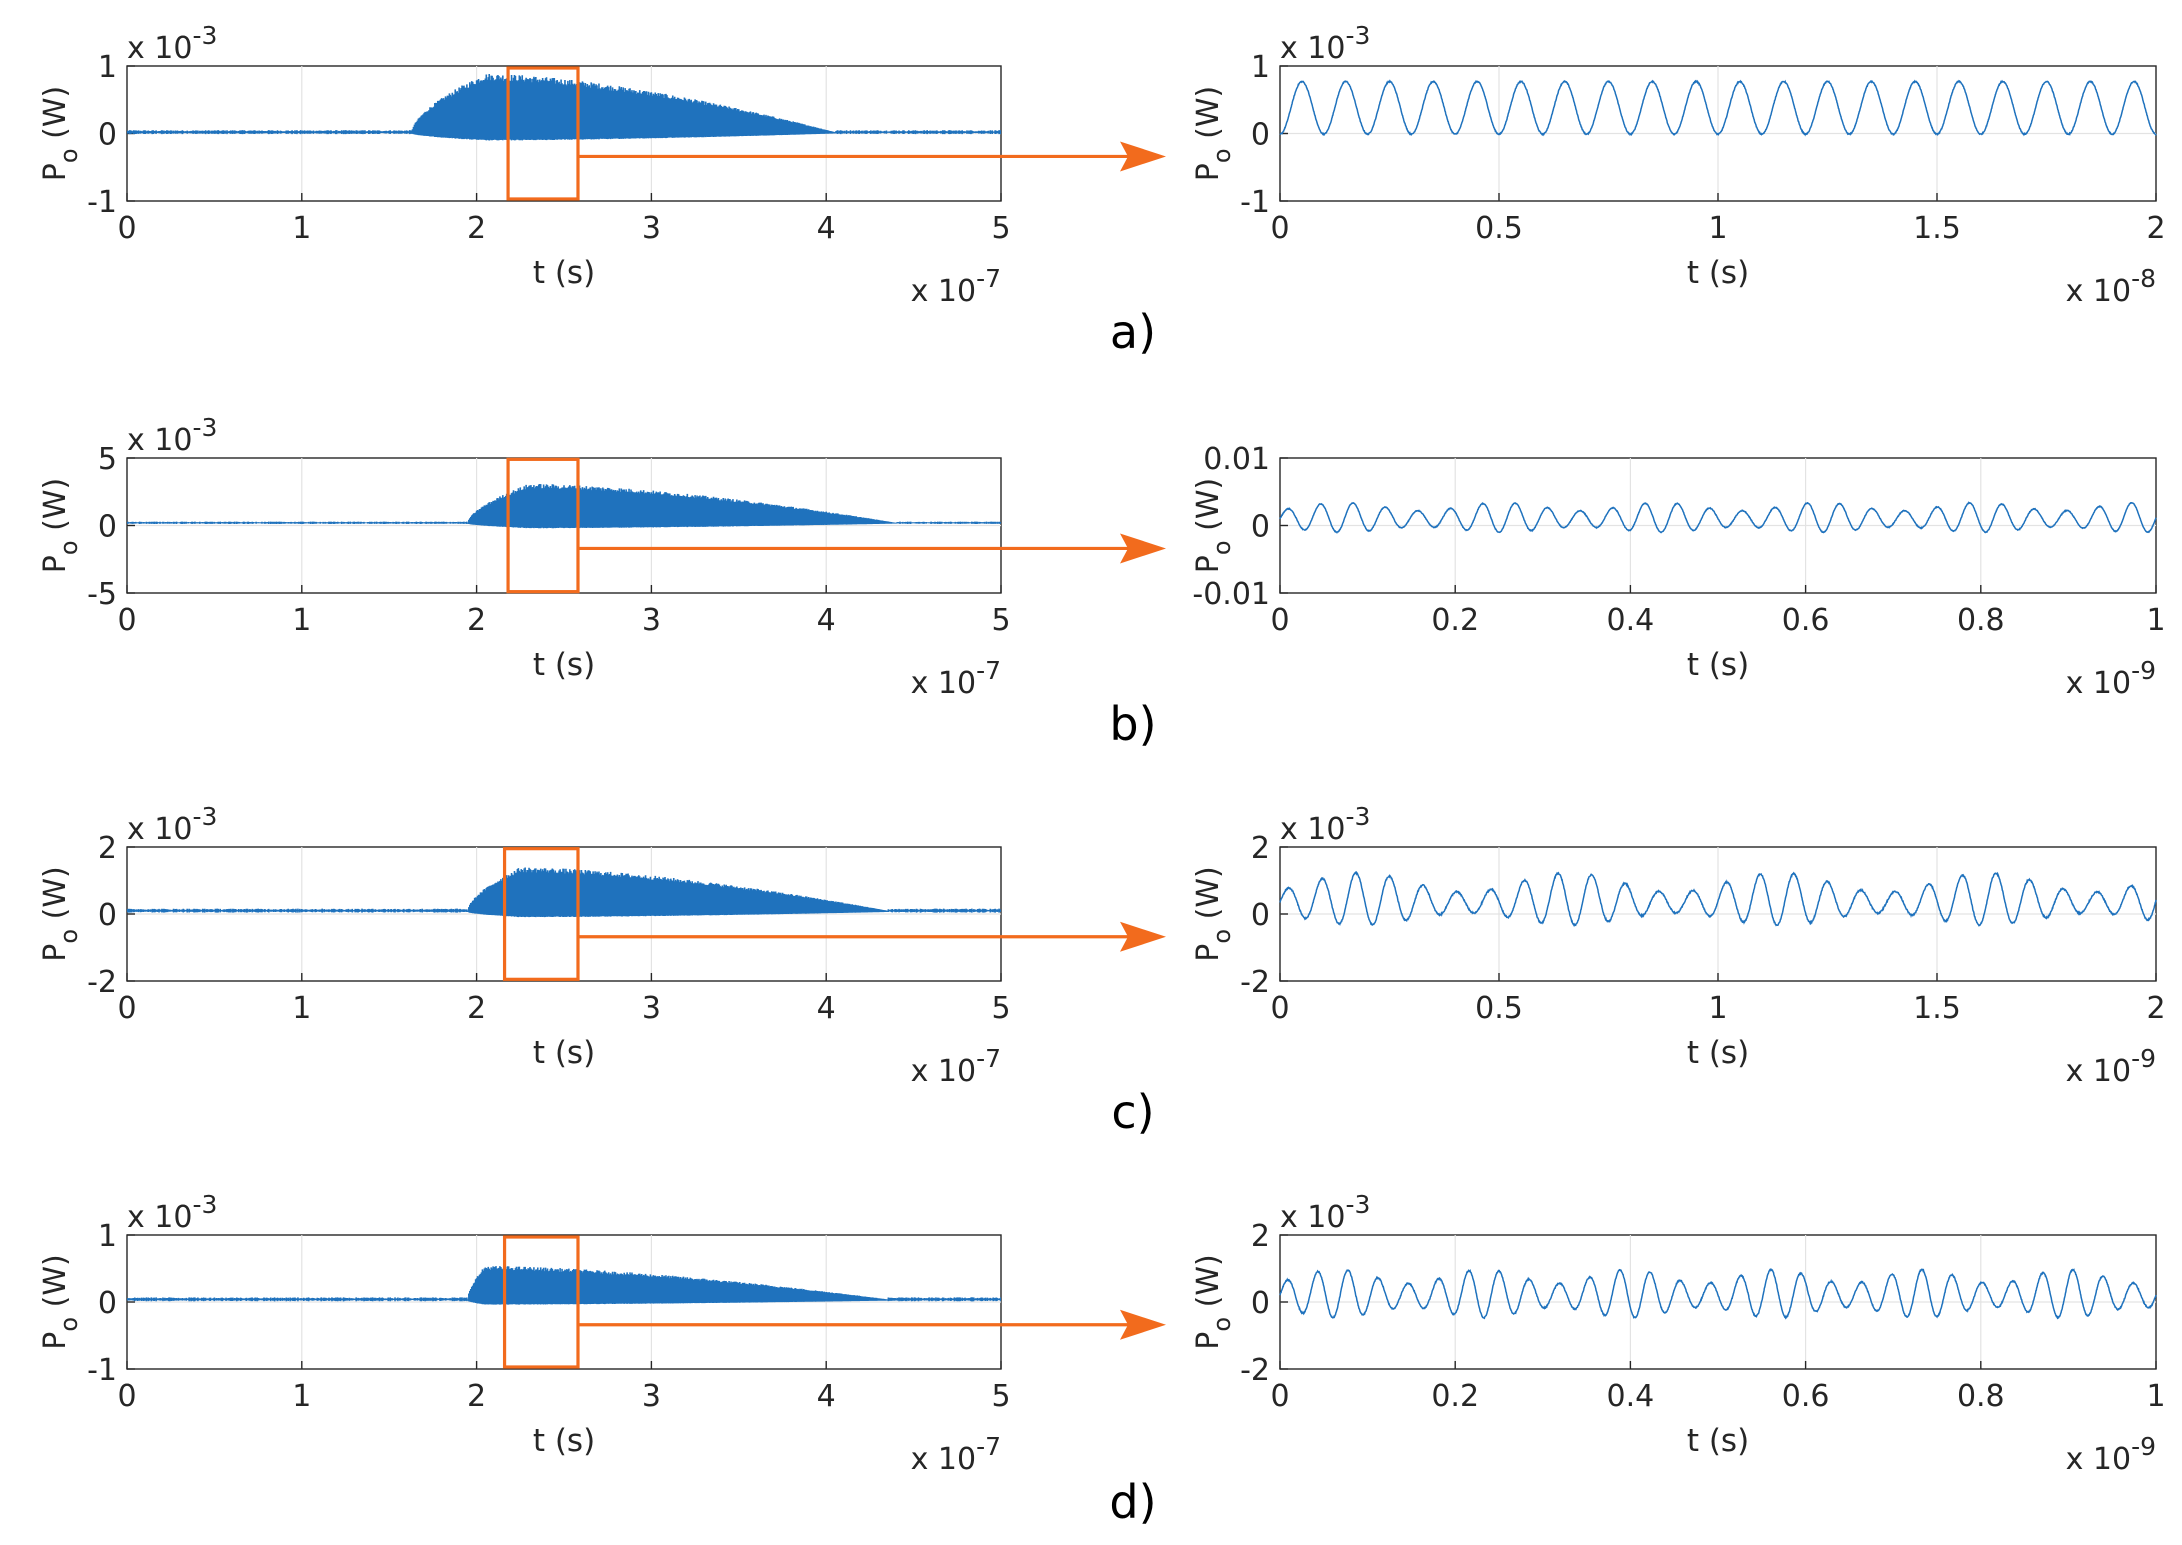 The image size is (2182, 1545). What do you see at coordinates (1981, 1396) in the screenshot?
I see `panel-d-right-xtick-label: 0.8` at bounding box center [1981, 1396].